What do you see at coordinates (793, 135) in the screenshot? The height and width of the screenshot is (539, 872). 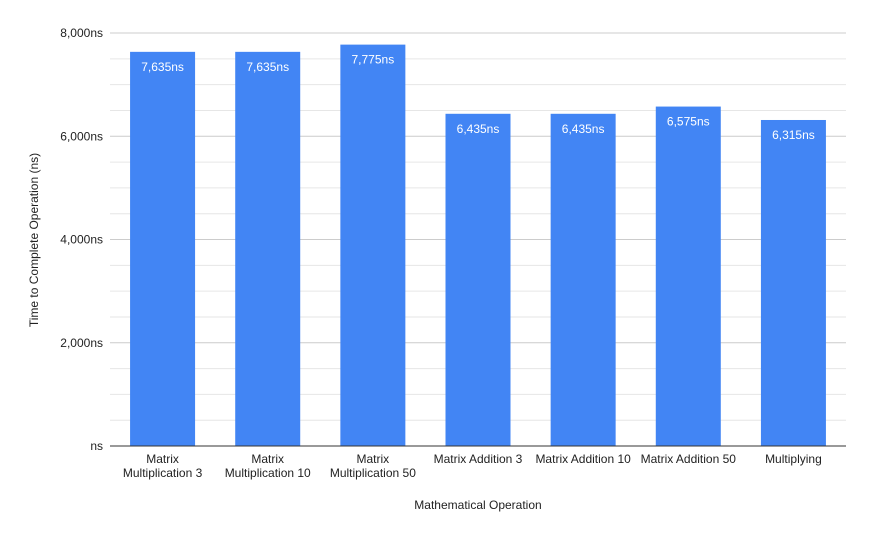 I see `bar-data-label: 6,315ns` at bounding box center [793, 135].